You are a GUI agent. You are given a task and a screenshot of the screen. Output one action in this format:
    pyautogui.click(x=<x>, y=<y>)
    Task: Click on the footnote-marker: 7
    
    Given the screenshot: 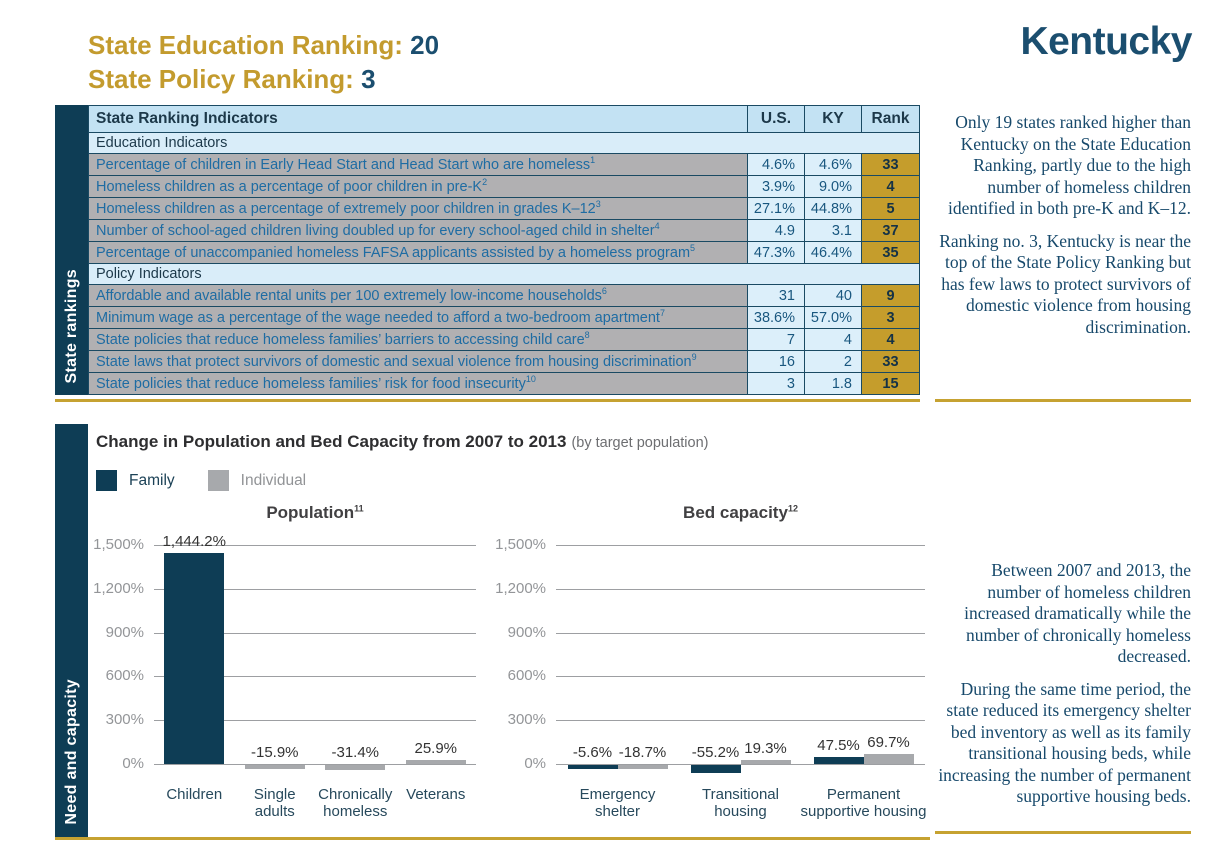 What is the action you would take?
    pyautogui.click(x=662, y=312)
    